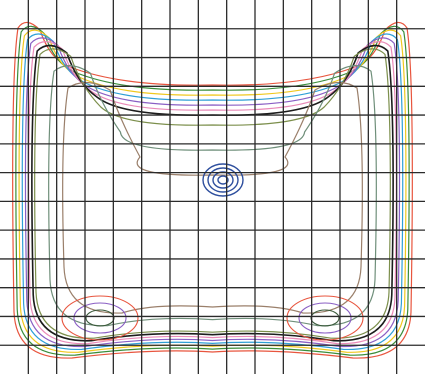 This screenshot has height=374, width=425. I want to click on center-ellipse, so click(223, 180).